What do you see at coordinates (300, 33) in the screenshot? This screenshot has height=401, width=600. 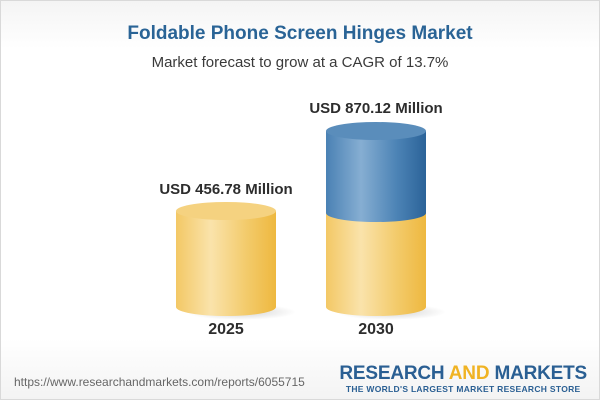 I see `chart-title: Foldable Phone Screen Hinges Market` at bounding box center [300, 33].